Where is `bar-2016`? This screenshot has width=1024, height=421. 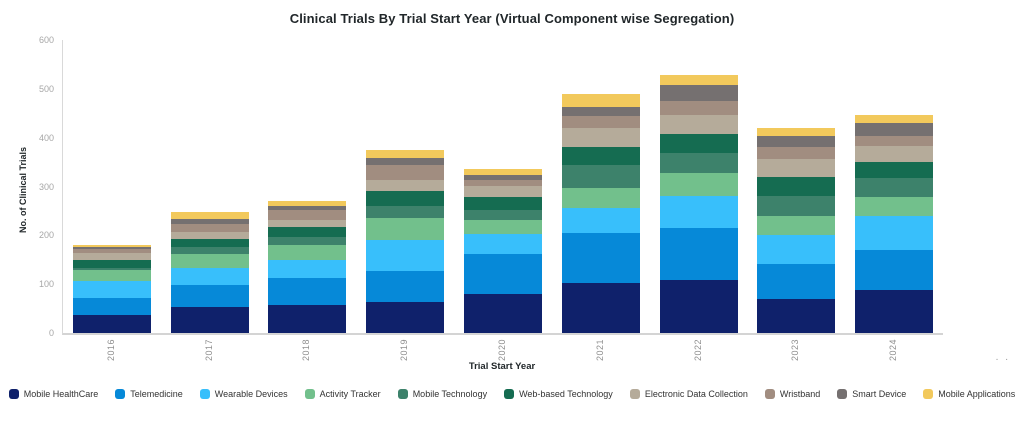
bar-2016 is located at coordinates (111, 288).